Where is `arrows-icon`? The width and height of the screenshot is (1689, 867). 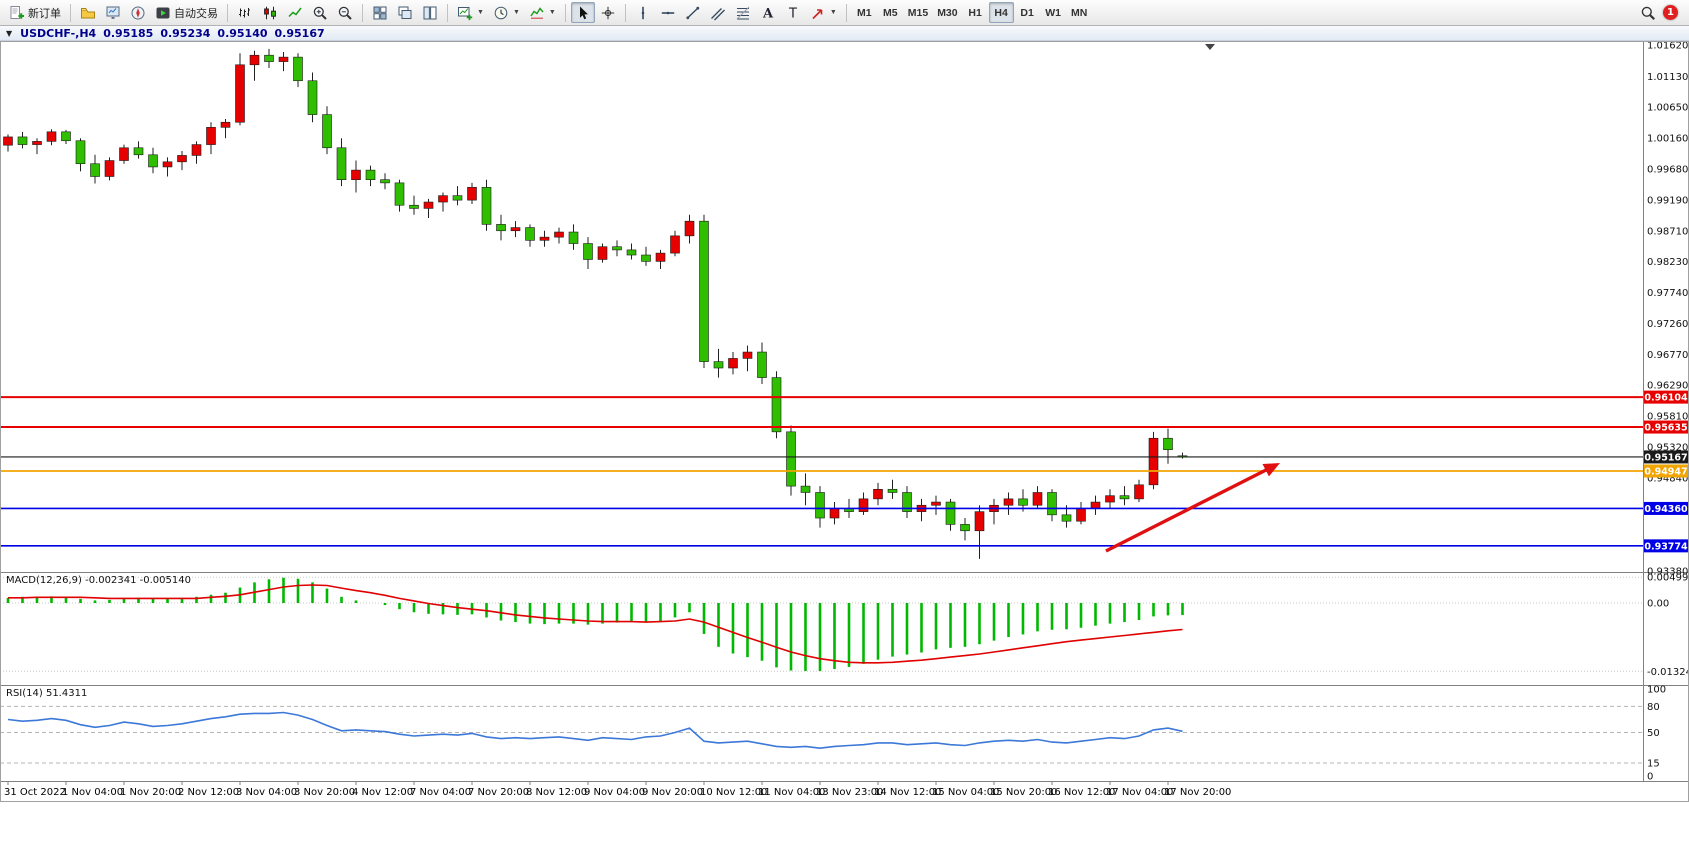
arrows-icon is located at coordinates (818, 13).